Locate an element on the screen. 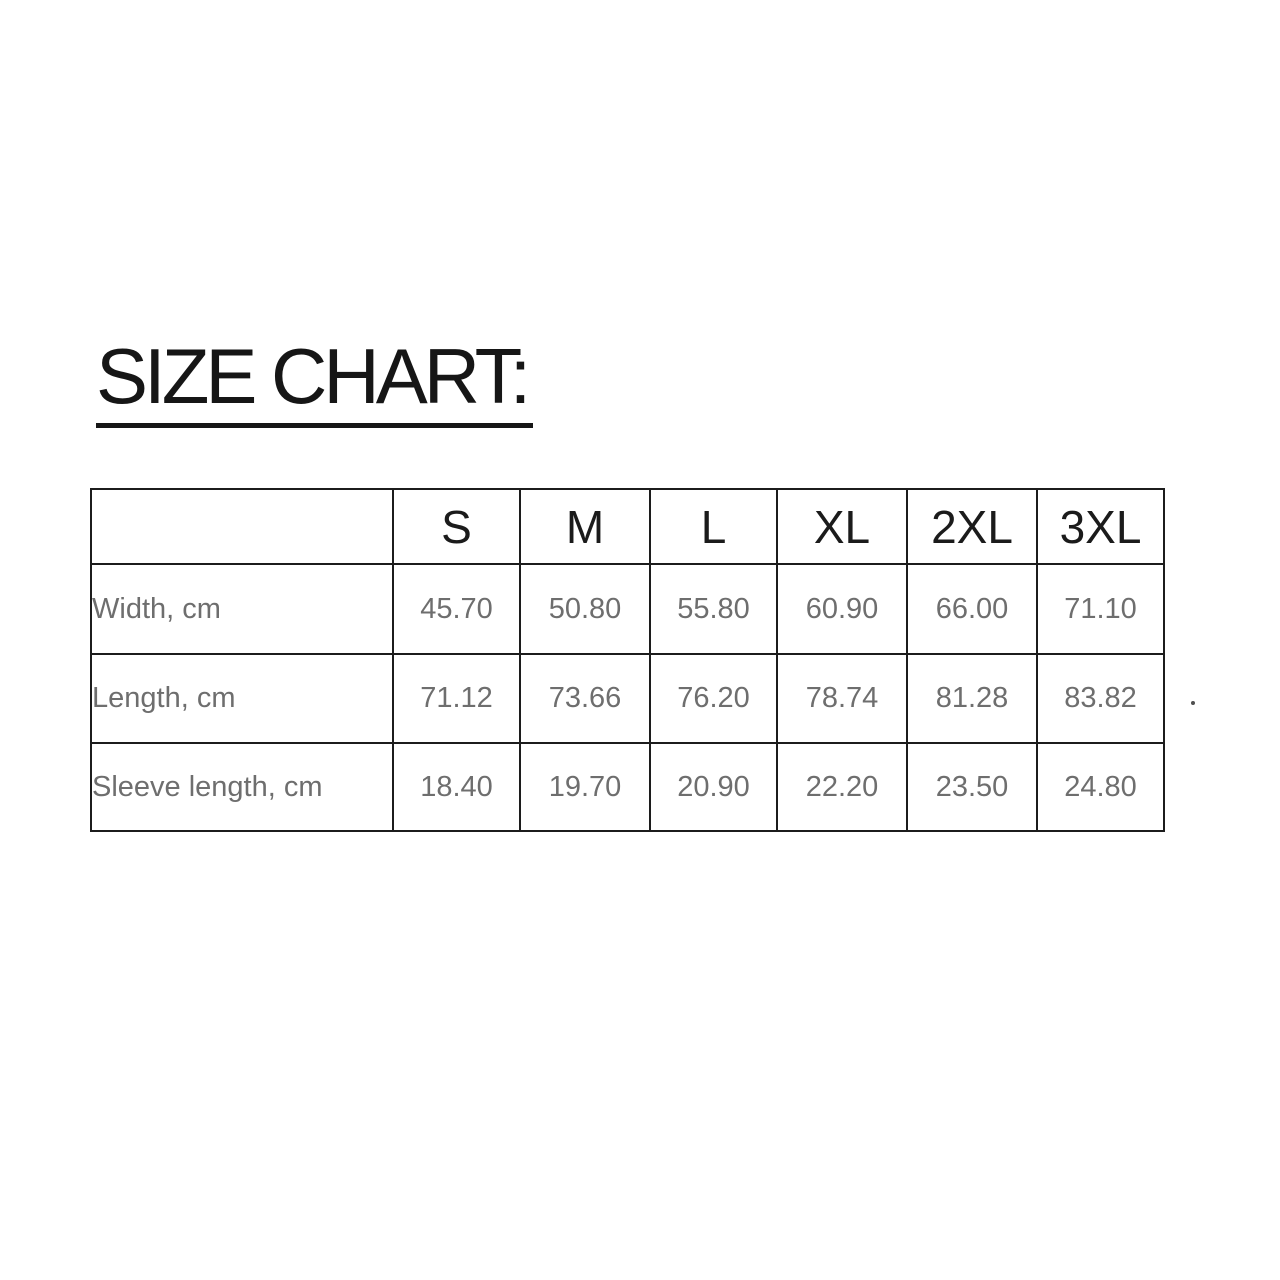  sleeve-l-value: 20.90 is located at coordinates (713, 787).